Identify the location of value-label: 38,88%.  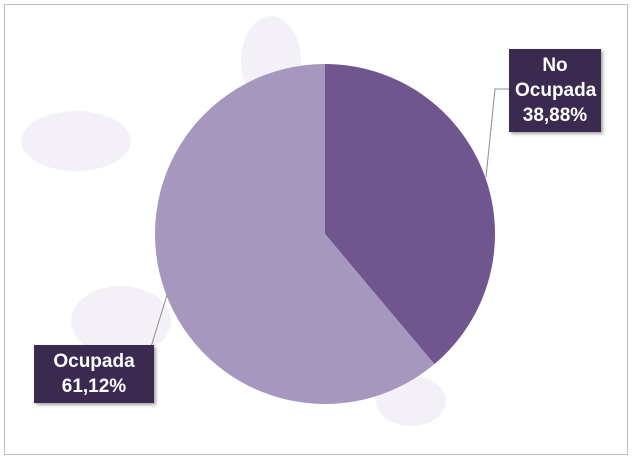
(555, 115).